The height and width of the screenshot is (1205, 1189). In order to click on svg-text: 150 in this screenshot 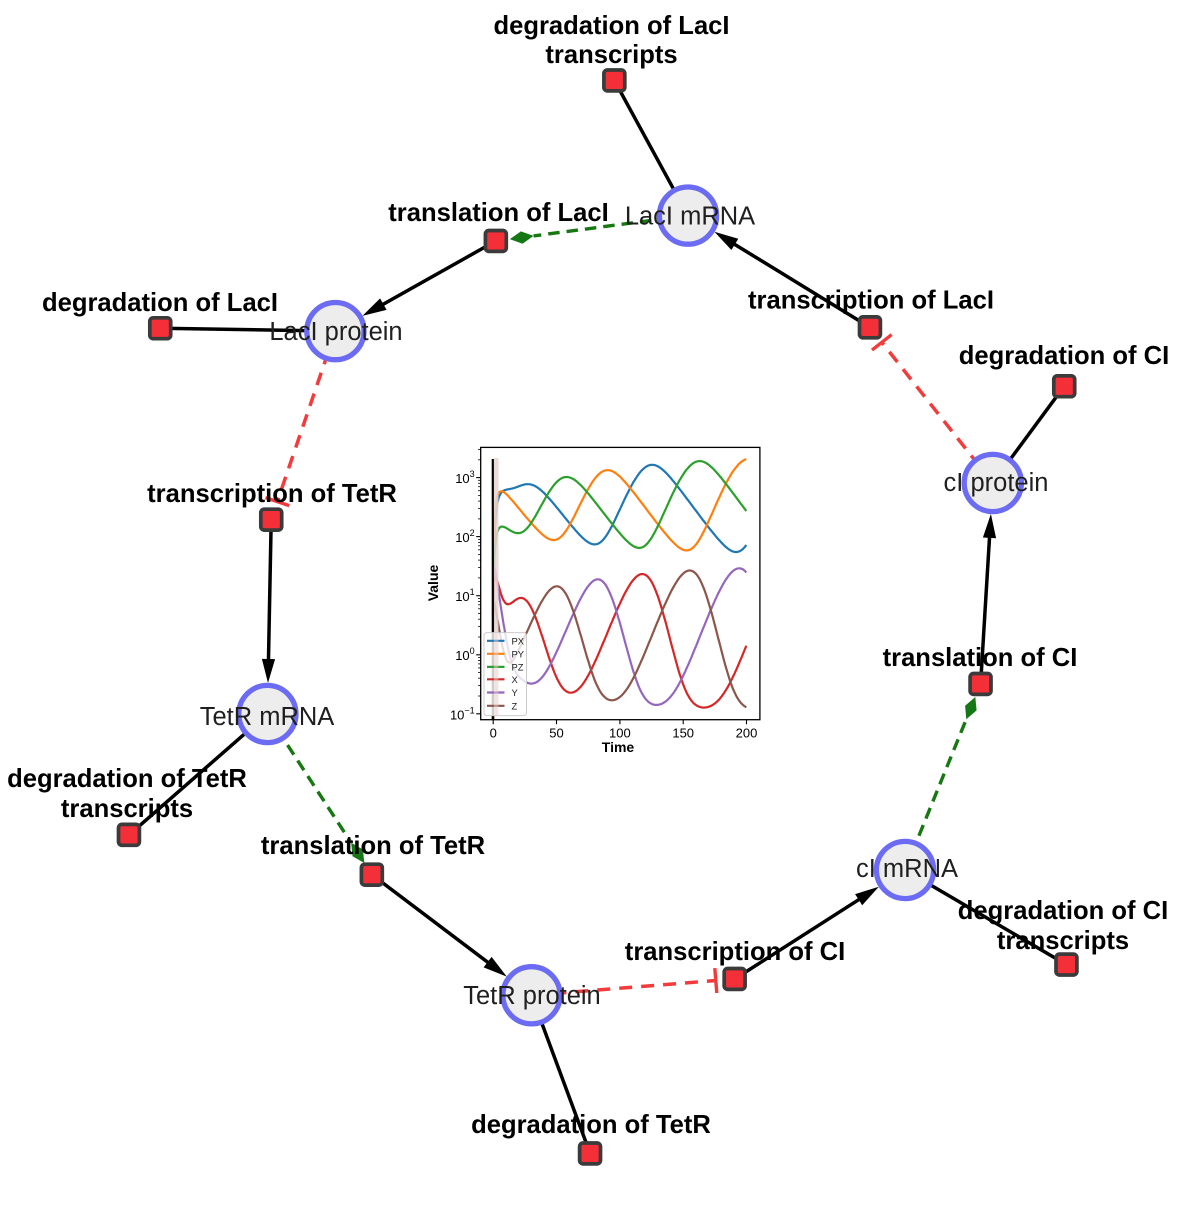, I will do `click(683, 733)`.